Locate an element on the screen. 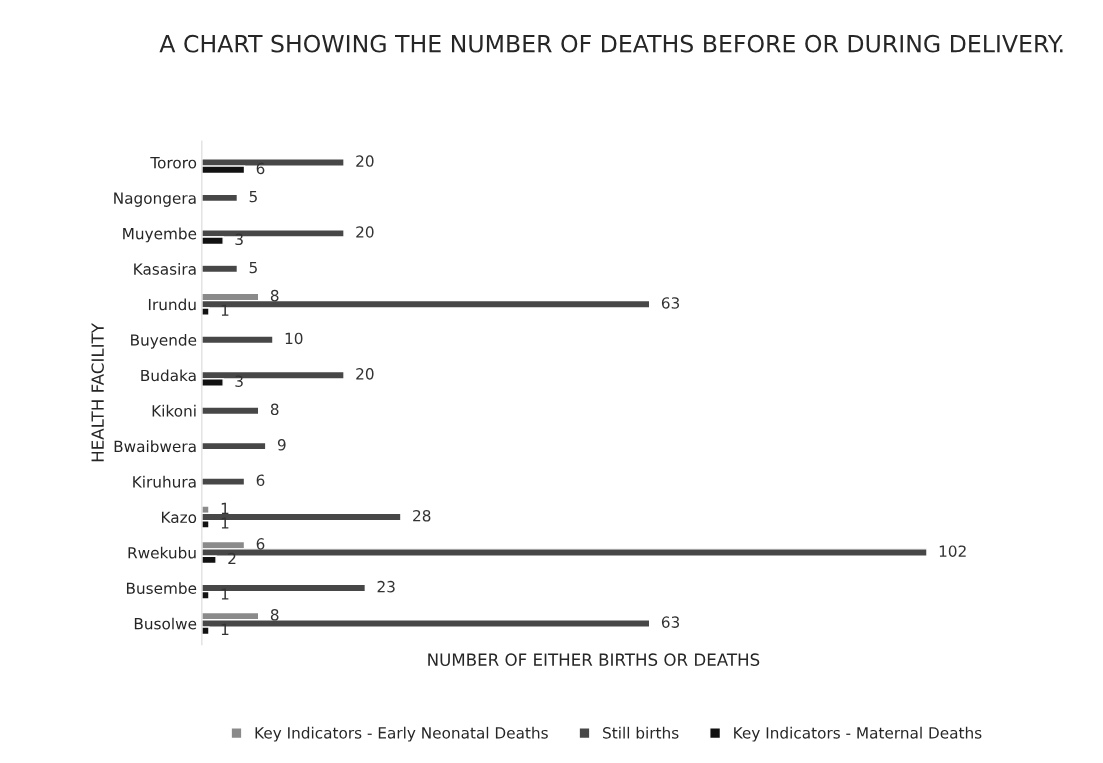 Image resolution: width=1103 pixels, height=763 pixels. y-tick-label: Buyende is located at coordinates (164, 341).